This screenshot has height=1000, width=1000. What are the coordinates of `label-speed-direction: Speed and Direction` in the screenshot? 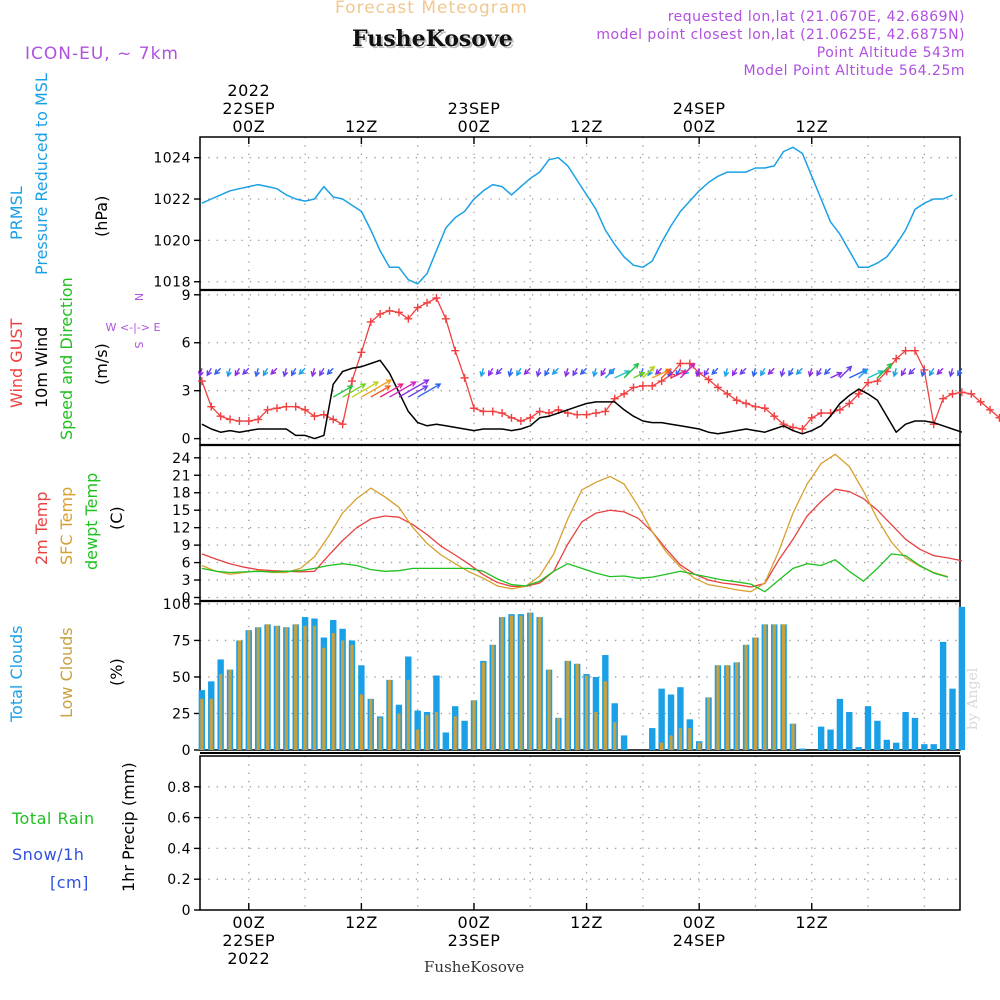 It's located at (66, 358).